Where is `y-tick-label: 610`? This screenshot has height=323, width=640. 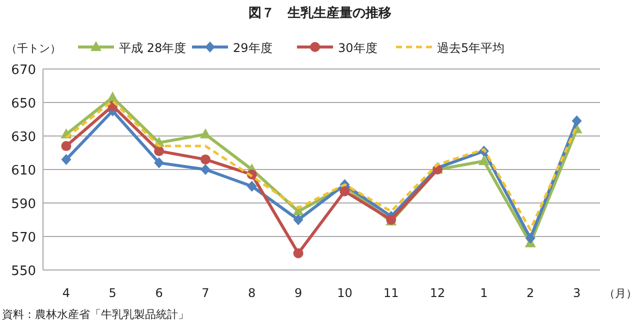
y-tick-label: 610 is located at coordinates (23, 171).